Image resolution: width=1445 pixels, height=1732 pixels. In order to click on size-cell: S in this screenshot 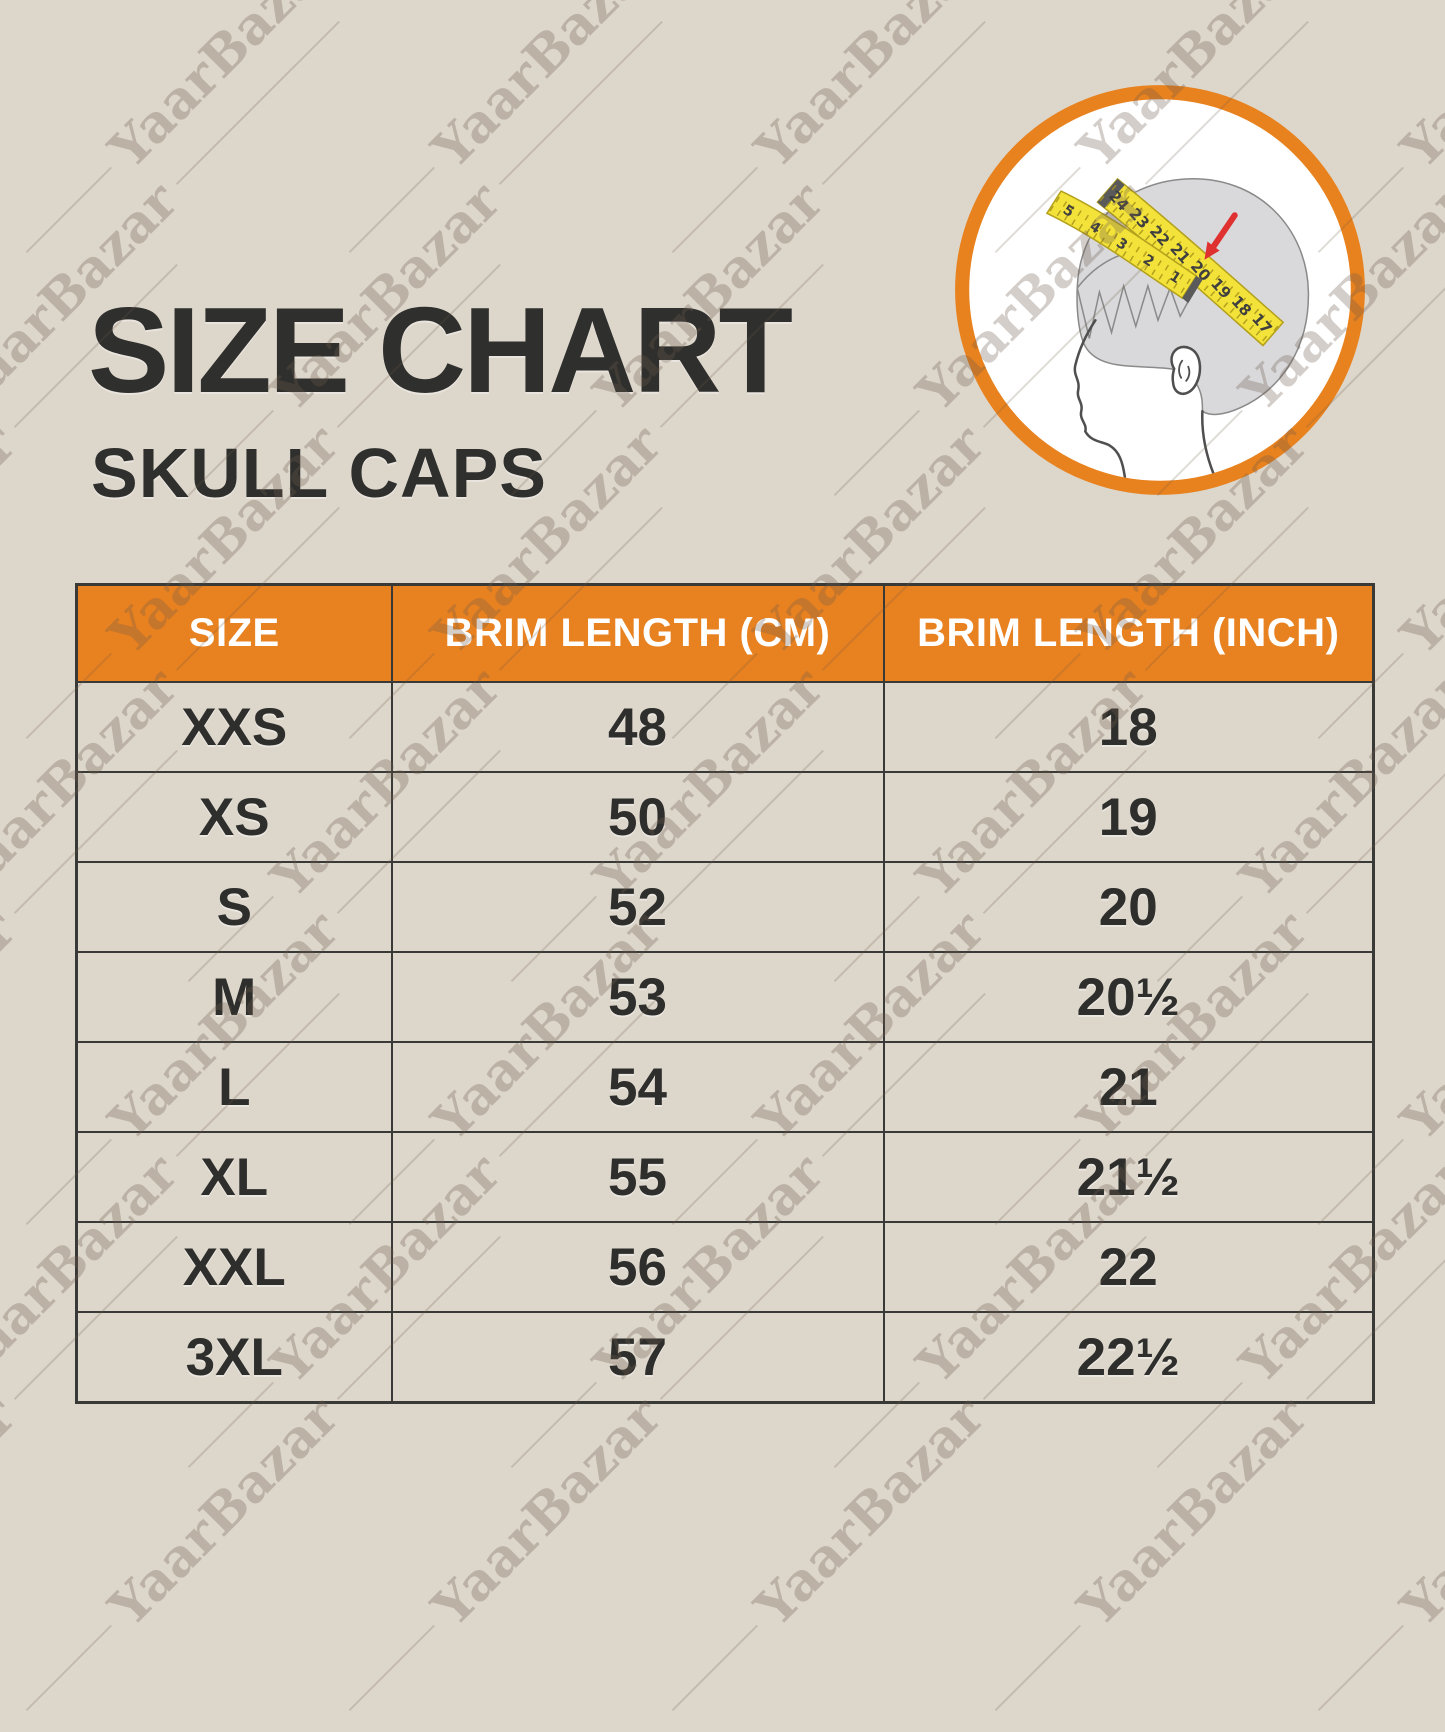, I will do `click(234, 907)`.